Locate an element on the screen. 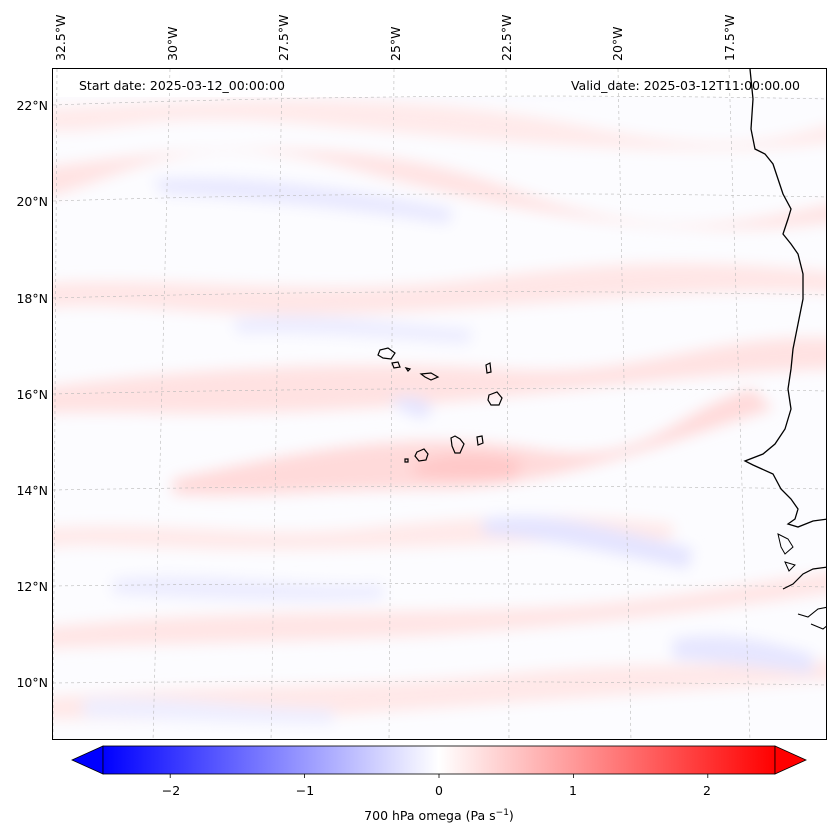  colorbar-tick-0: 0 is located at coordinates (439, 790).